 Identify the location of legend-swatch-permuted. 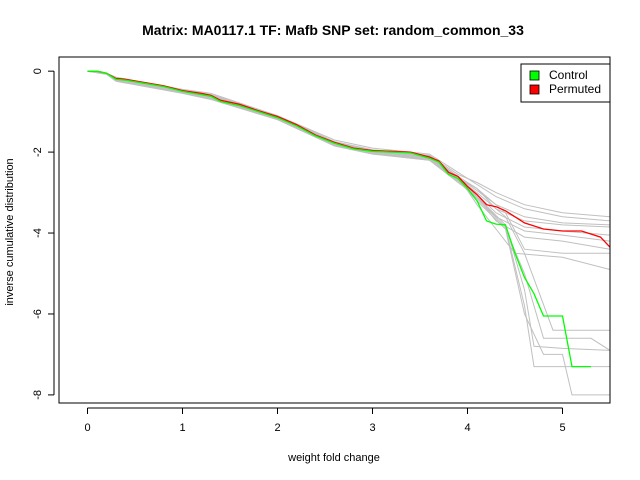
(534, 89).